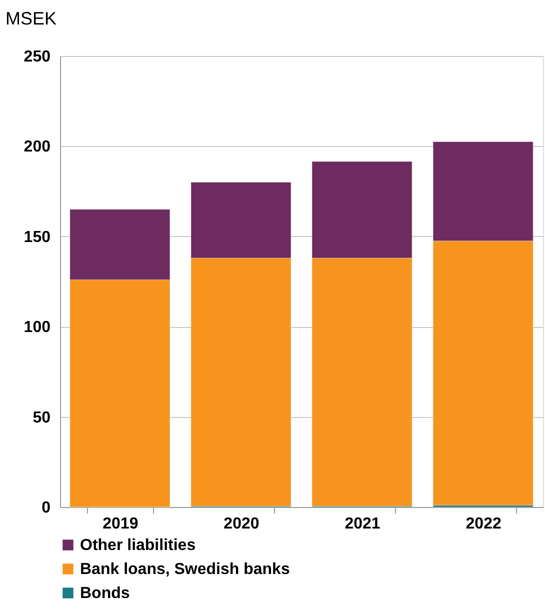 The image size is (545, 616). Describe the element at coordinates (185, 569) in the screenshot. I see `legend-label: Bank loans, Swedish banks` at that location.